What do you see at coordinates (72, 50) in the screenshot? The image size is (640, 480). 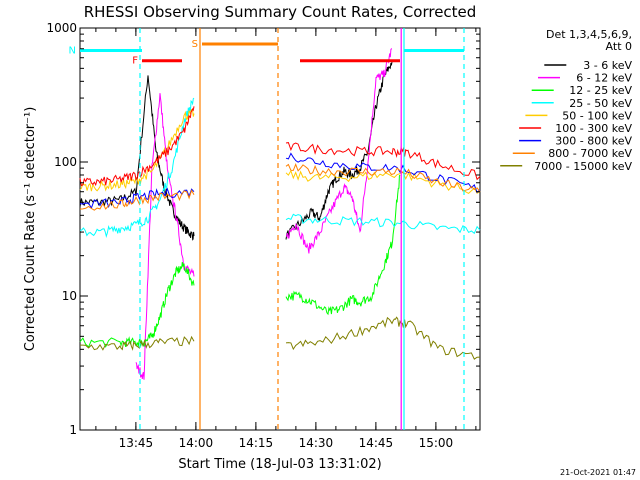 I see `marker-label-N: N` at bounding box center [72, 50].